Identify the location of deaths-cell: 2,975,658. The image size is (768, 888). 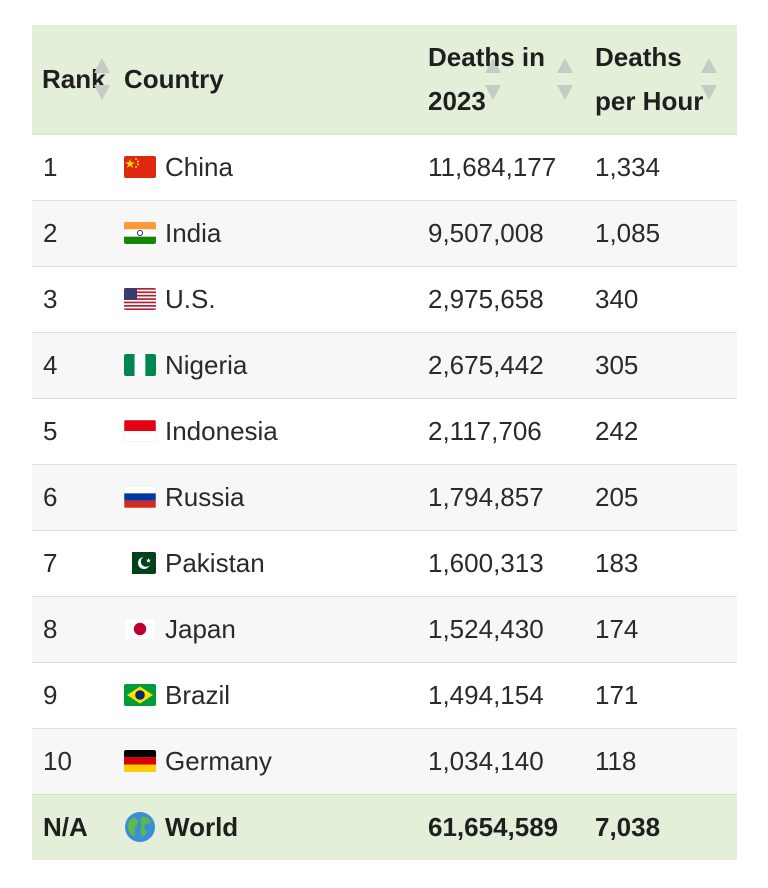
(486, 298).